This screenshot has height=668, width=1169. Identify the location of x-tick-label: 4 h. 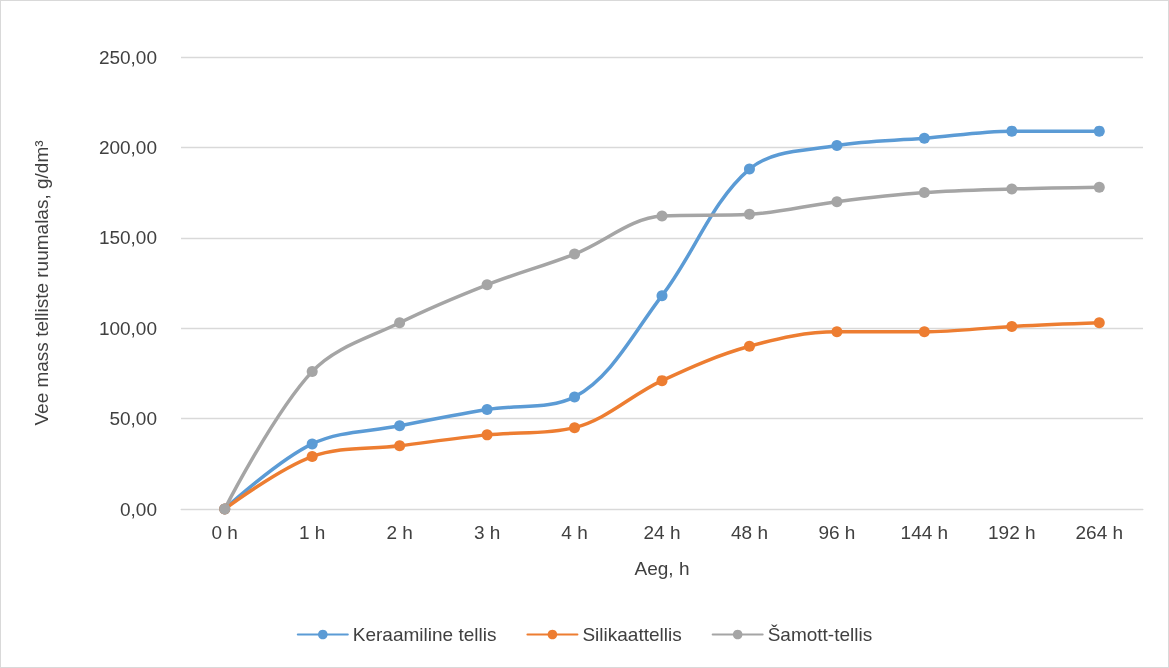
(574, 532).